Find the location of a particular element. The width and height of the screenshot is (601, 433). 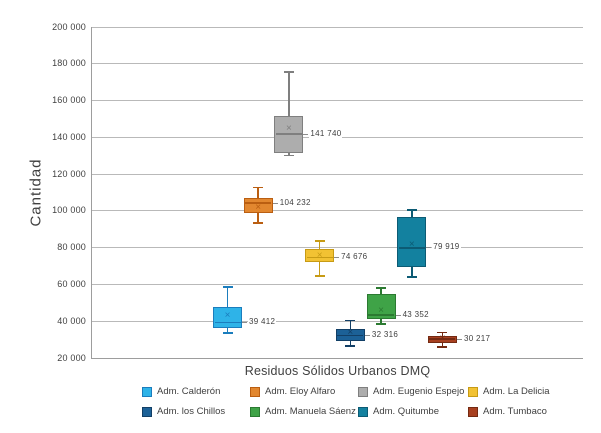

box-adm-la-delicia is located at coordinates (320, 255).